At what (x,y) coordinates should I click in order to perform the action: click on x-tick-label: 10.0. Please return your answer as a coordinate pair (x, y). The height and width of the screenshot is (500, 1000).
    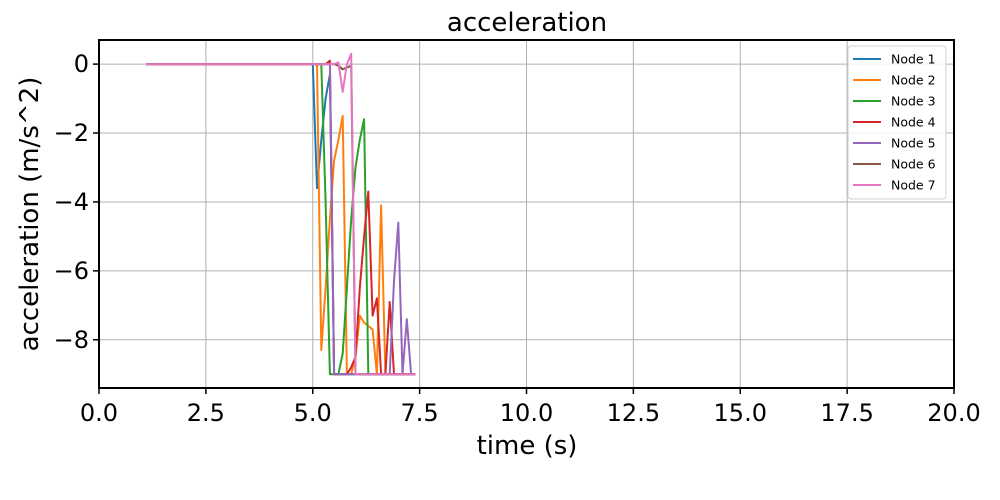
    Looking at the image, I should click on (526, 413).